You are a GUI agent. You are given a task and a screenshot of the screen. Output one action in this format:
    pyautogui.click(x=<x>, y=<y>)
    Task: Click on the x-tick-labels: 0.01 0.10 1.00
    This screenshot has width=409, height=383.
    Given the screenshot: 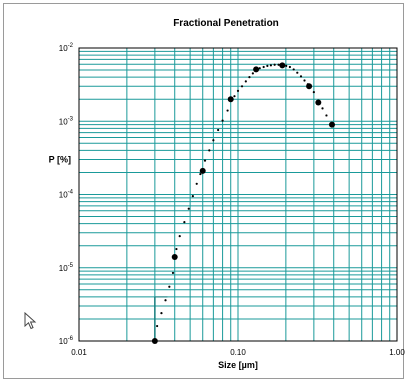 What is the action you would take?
    pyautogui.click(x=238, y=352)
    